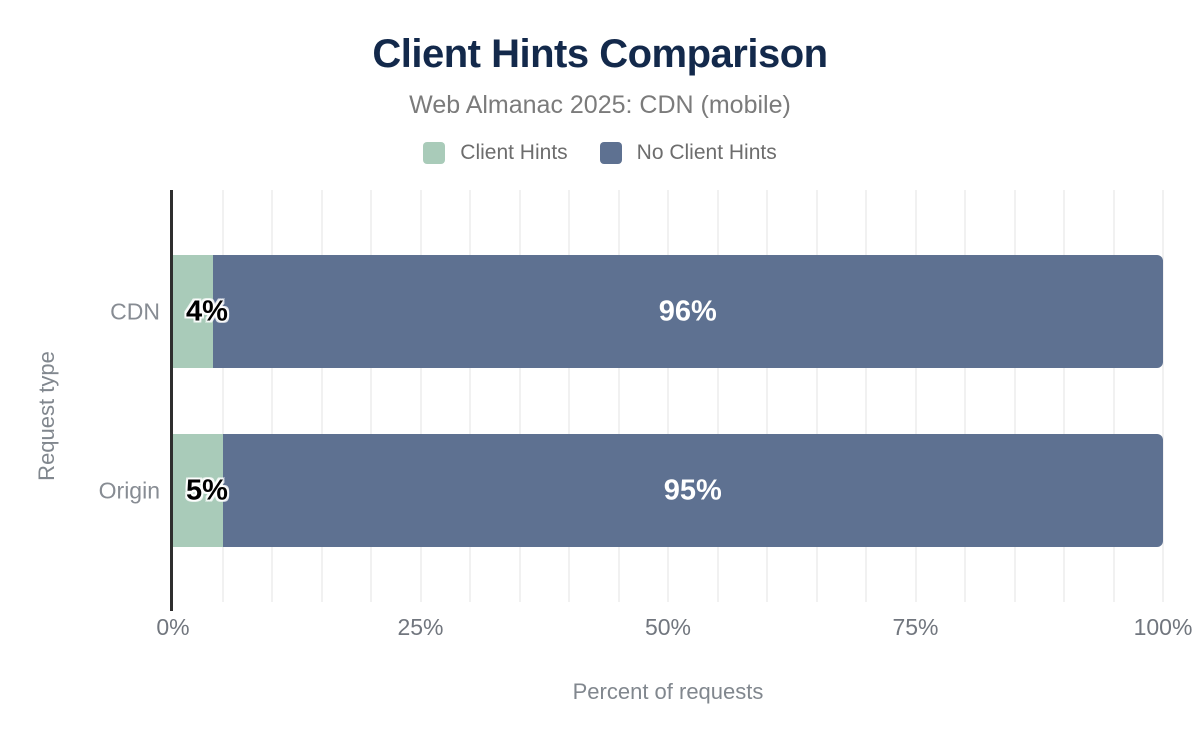  Describe the element at coordinates (1163, 627) in the screenshot. I see `x-tick-label-100: 100%` at that location.